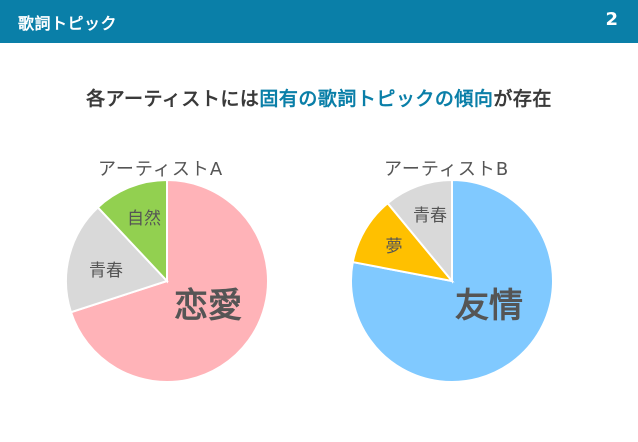  Describe the element at coordinates (173, 99) in the screenshot. I see `headline-prefix: 各アーティストには` at that location.